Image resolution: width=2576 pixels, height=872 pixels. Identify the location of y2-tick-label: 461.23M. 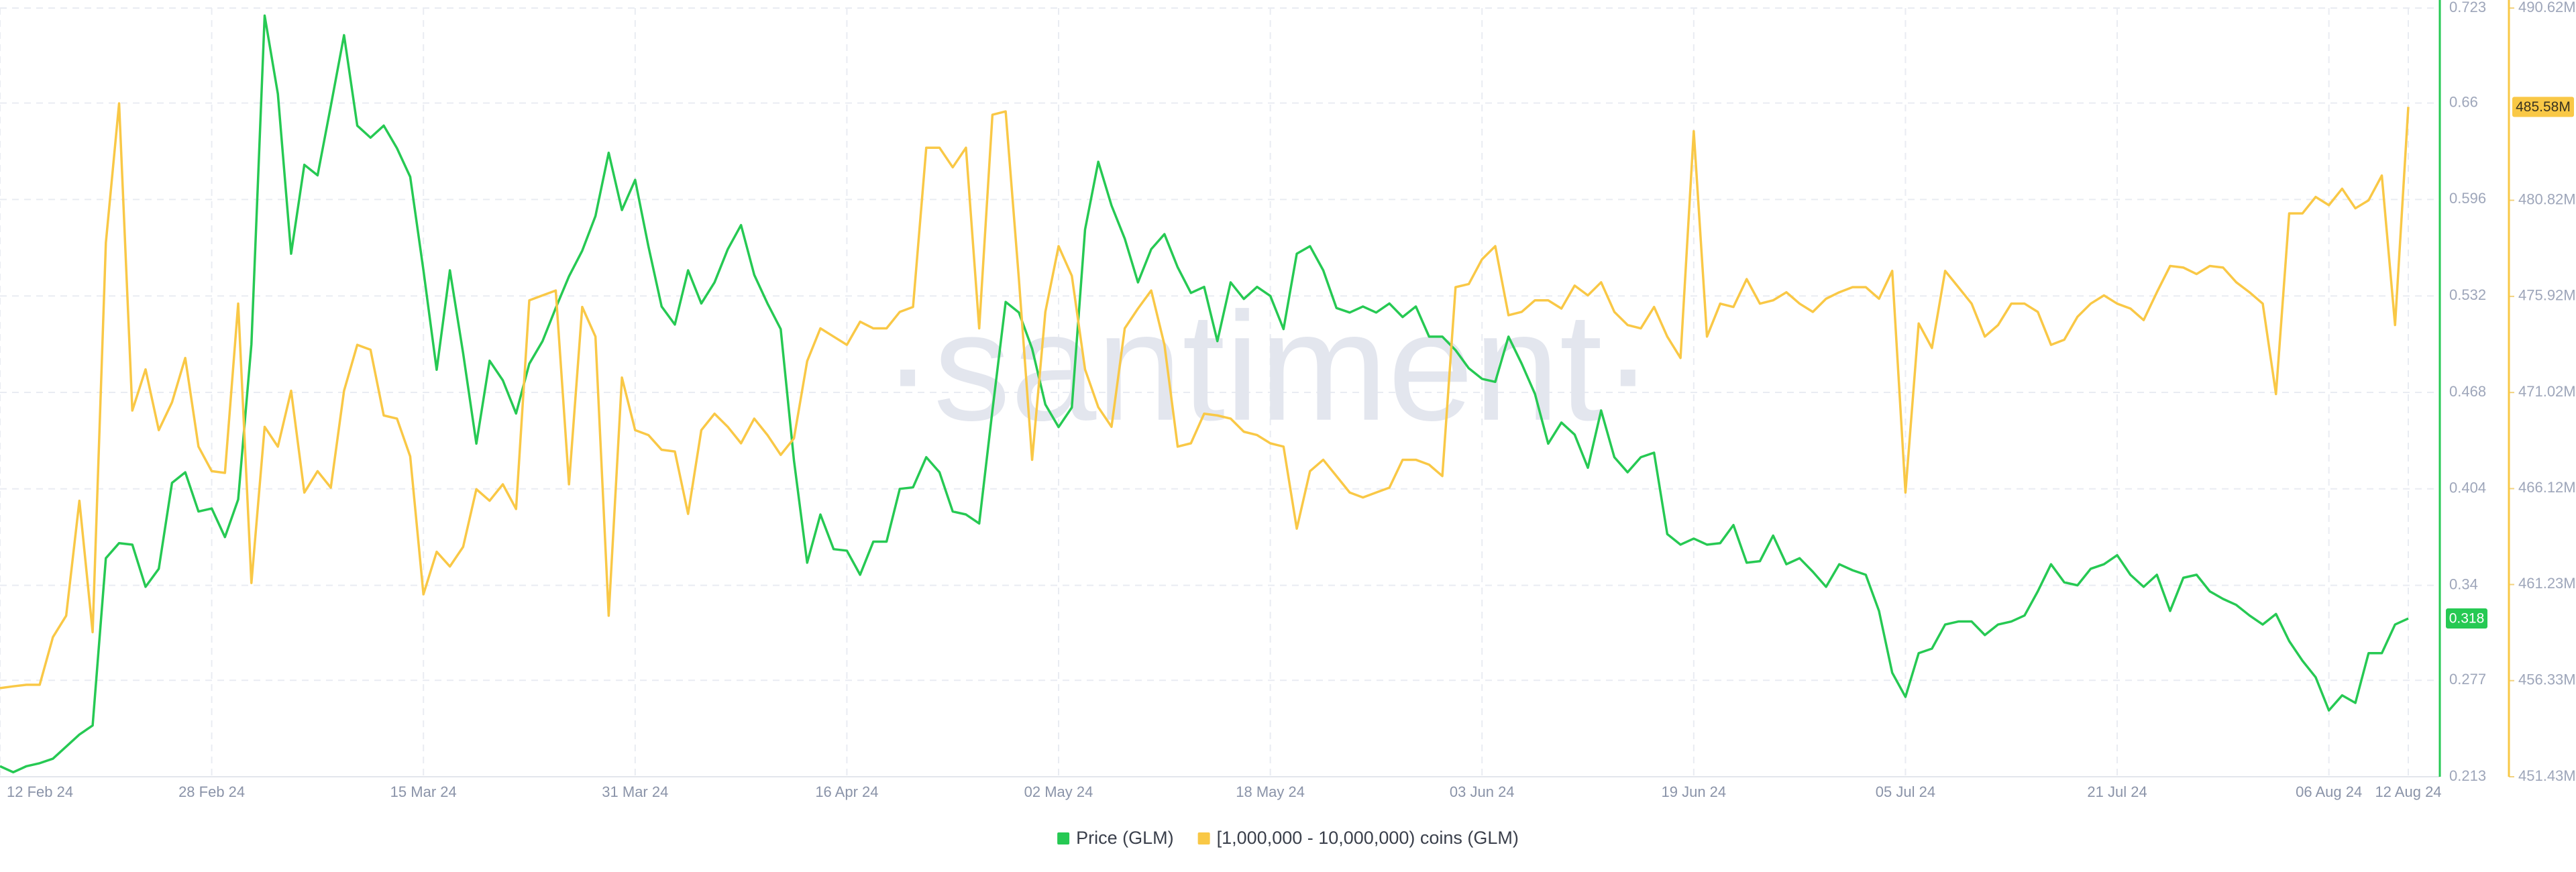
(2547, 583).